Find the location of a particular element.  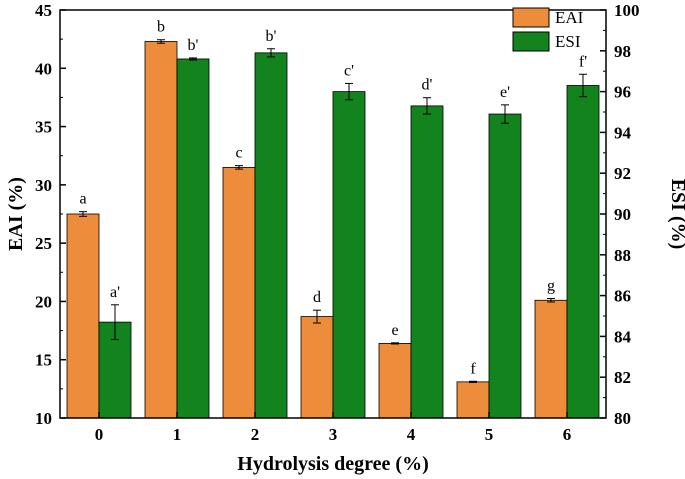

letter-eai-5: f is located at coordinates (473, 368).